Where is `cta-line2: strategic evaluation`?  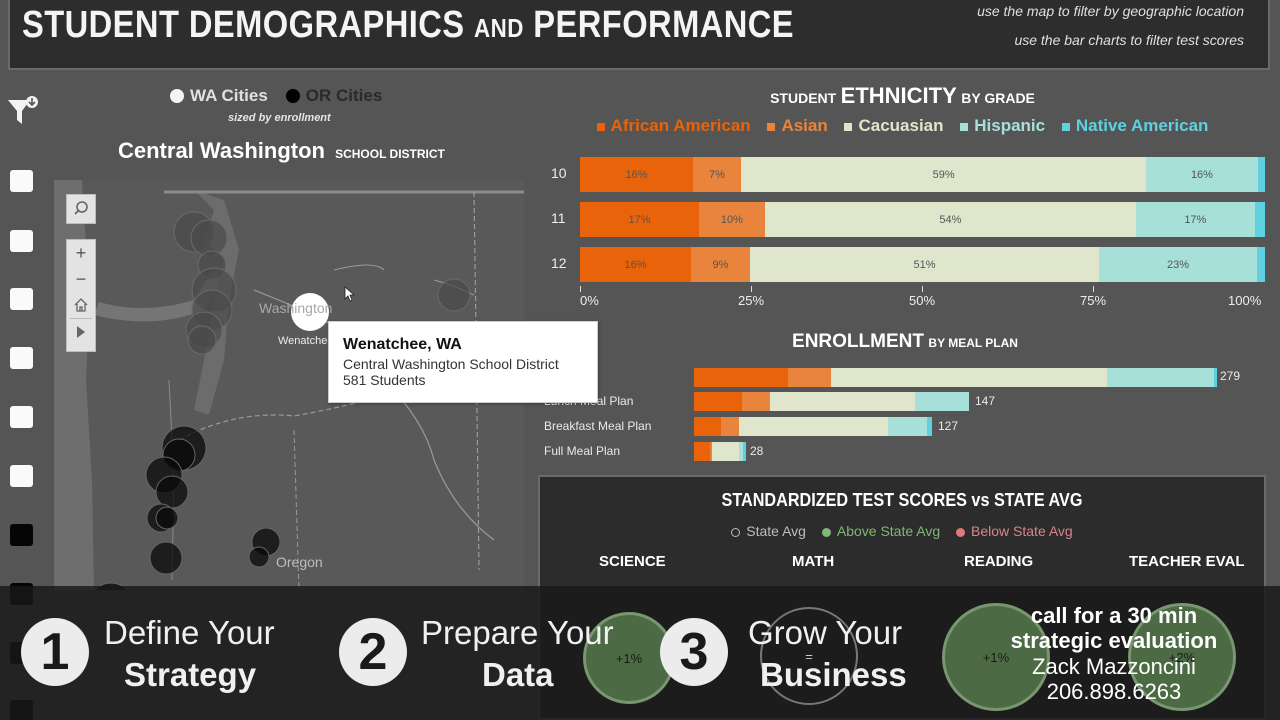
cta-line2: strategic evaluation is located at coordinates (1114, 641).